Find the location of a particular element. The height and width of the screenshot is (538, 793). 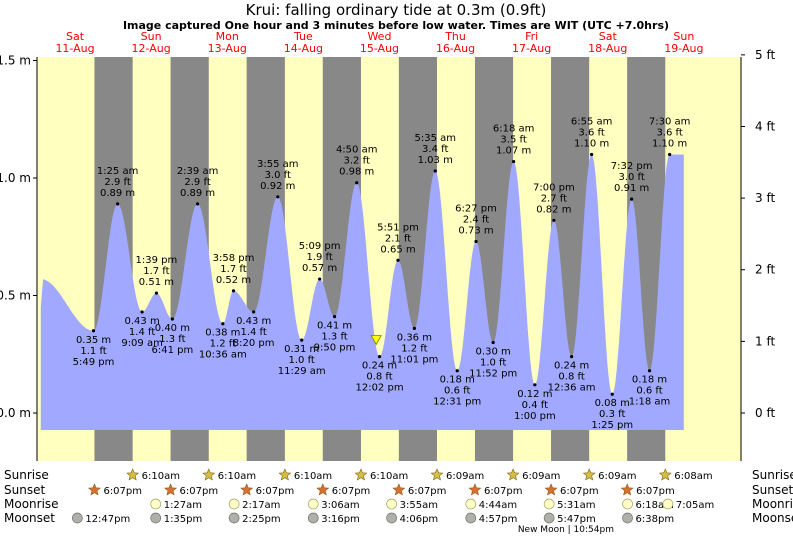

day-label-dow: Sun is located at coordinates (151, 36).